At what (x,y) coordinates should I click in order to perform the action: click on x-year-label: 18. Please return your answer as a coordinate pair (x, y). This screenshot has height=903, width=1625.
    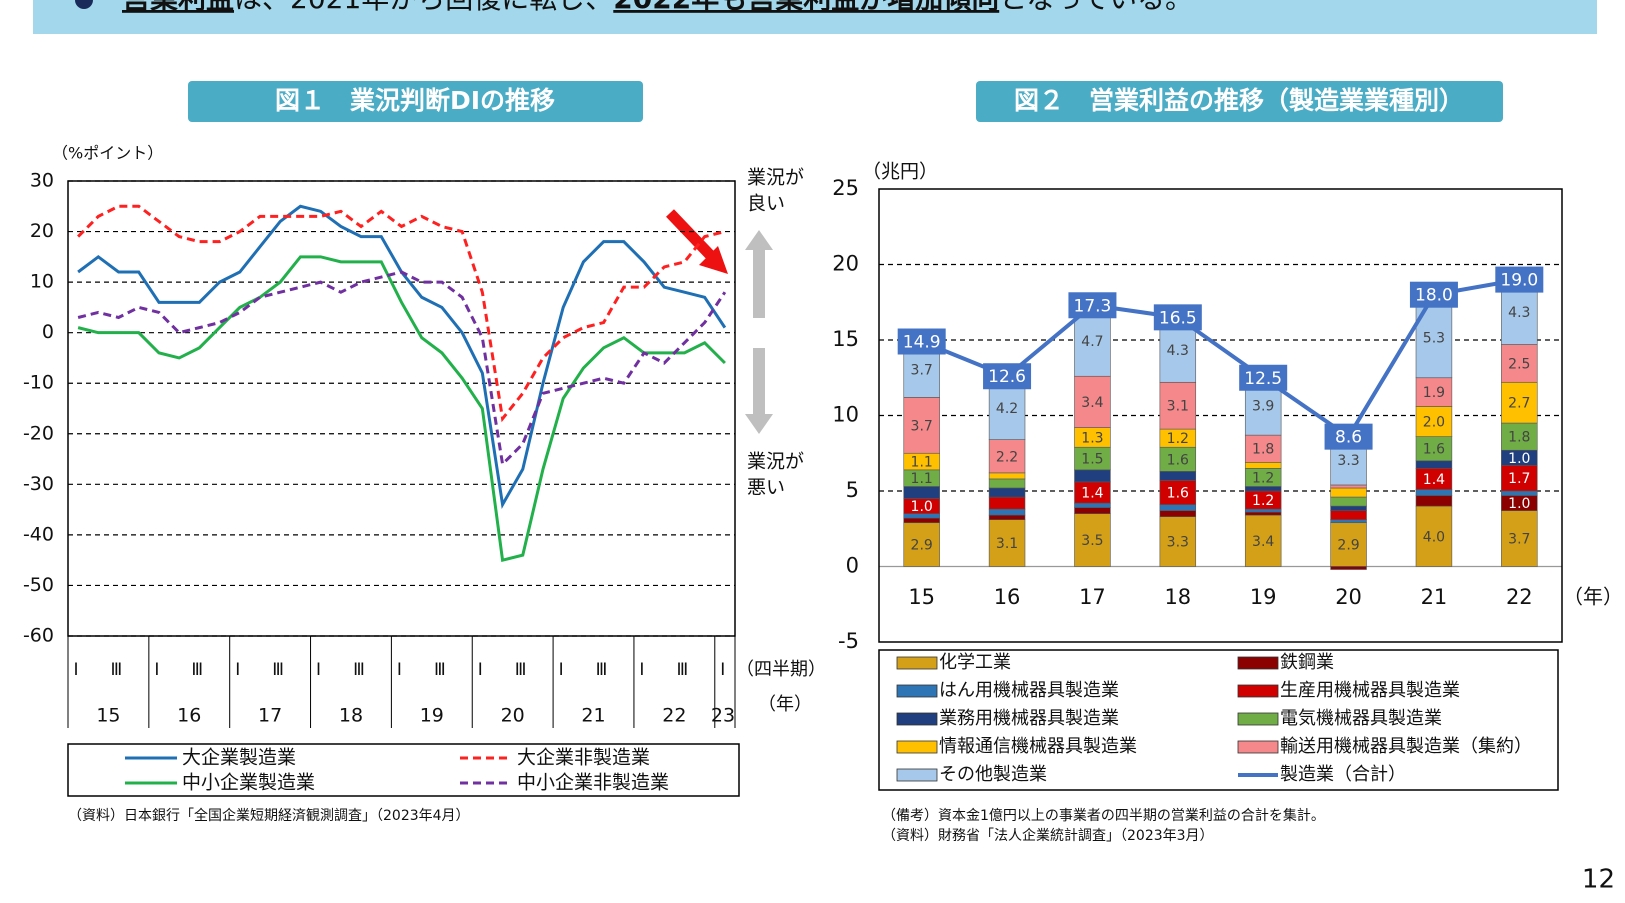
    Looking at the image, I should click on (351, 716).